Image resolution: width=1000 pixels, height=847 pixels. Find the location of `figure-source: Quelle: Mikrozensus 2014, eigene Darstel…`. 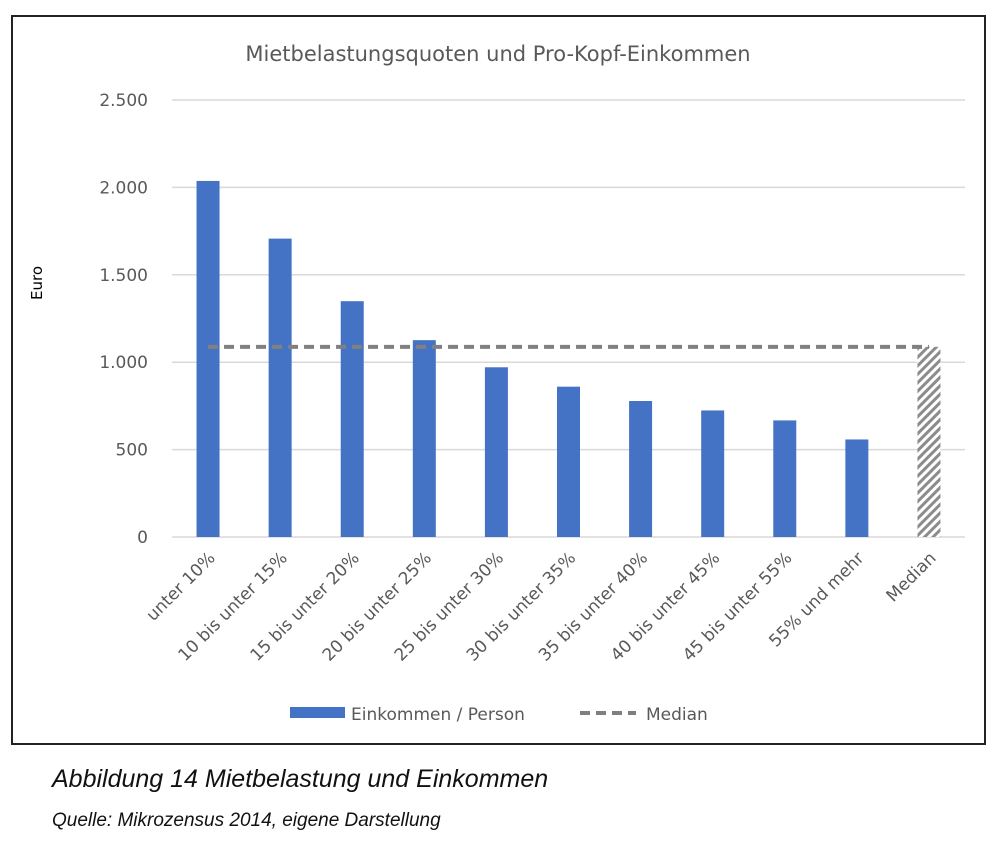

figure-source: Quelle: Mikrozensus 2014, eigene Darstel… is located at coordinates (246, 820).